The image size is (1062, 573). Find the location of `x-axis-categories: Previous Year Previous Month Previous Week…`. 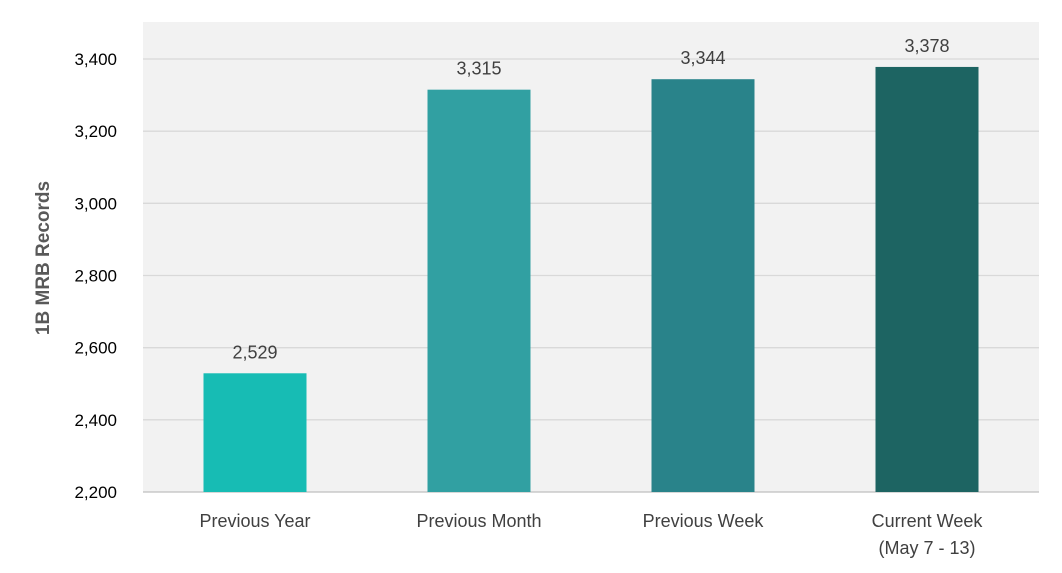

x-axis-categories: Previous Year Previous Month Previous Week… is located at coordinates (591, 534).